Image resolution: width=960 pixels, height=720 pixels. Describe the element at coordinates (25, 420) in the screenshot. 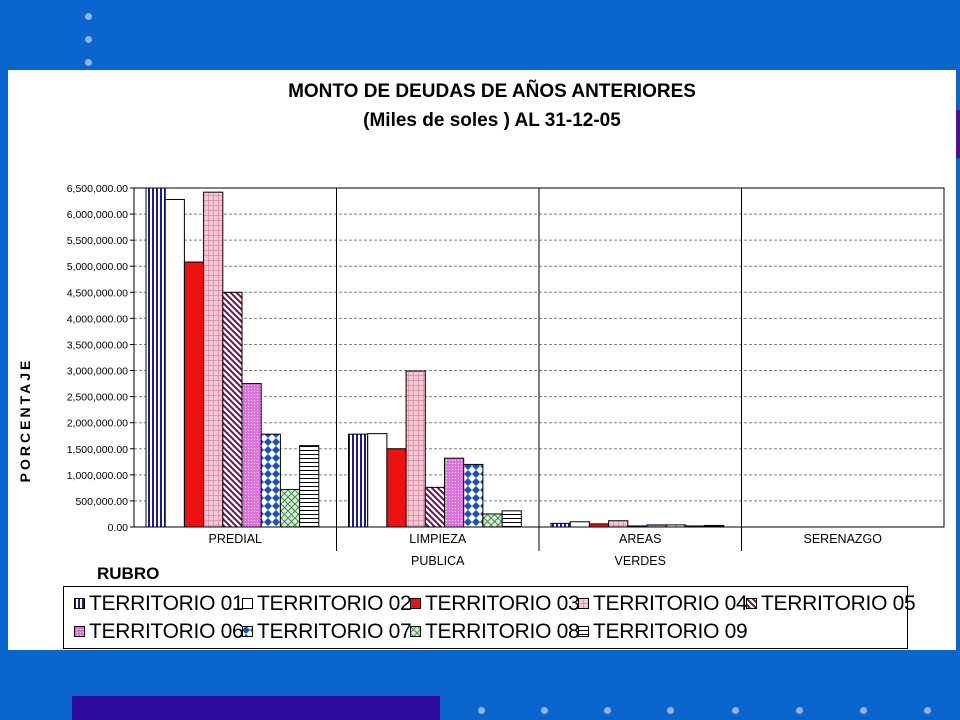

I see `y-axis-label: PORCENTAJE` at that location.